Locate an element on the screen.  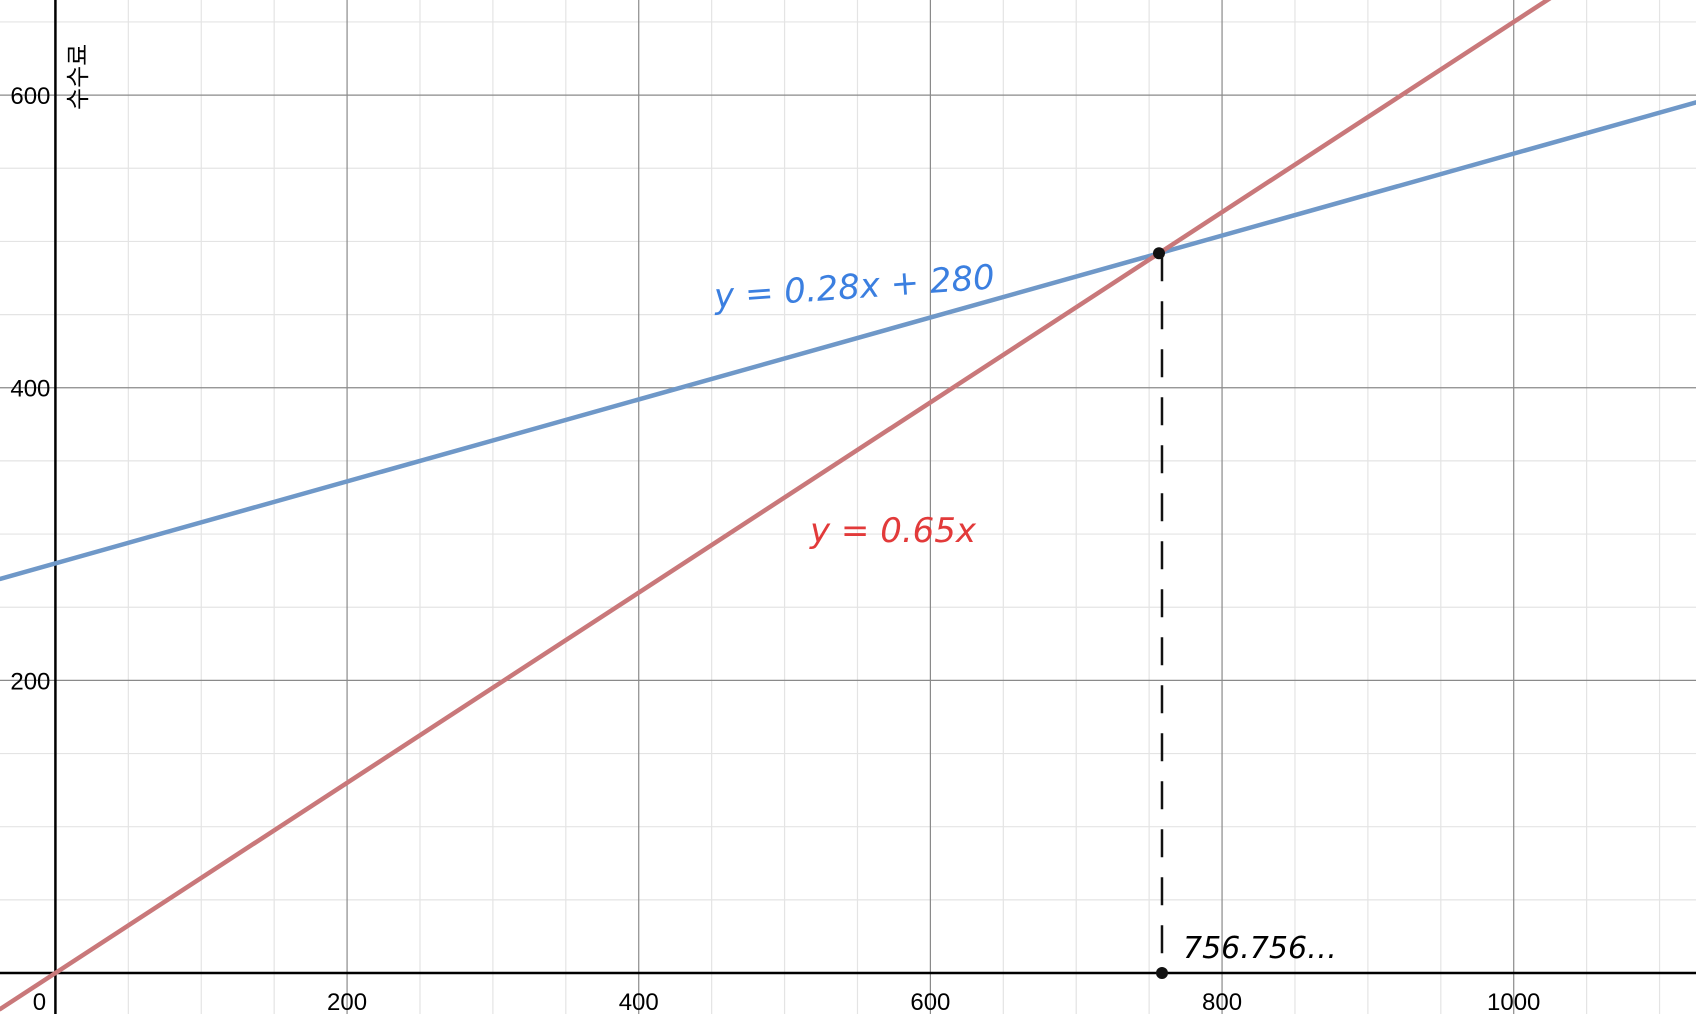
x-tick-label: 1000 is located at coordinates (1513, 1001).